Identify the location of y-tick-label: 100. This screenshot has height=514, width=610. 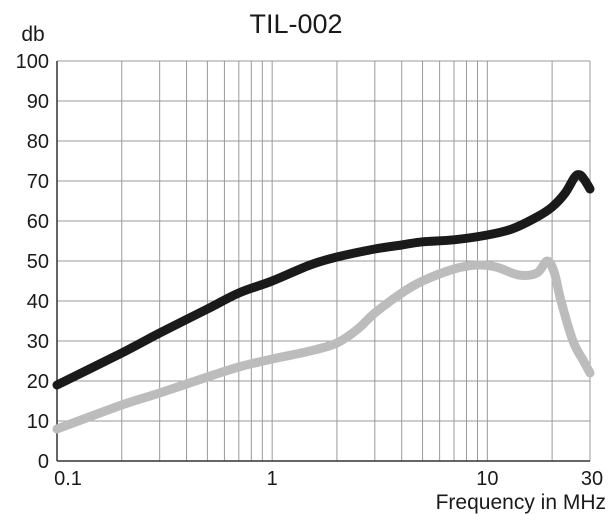
(32, 62).